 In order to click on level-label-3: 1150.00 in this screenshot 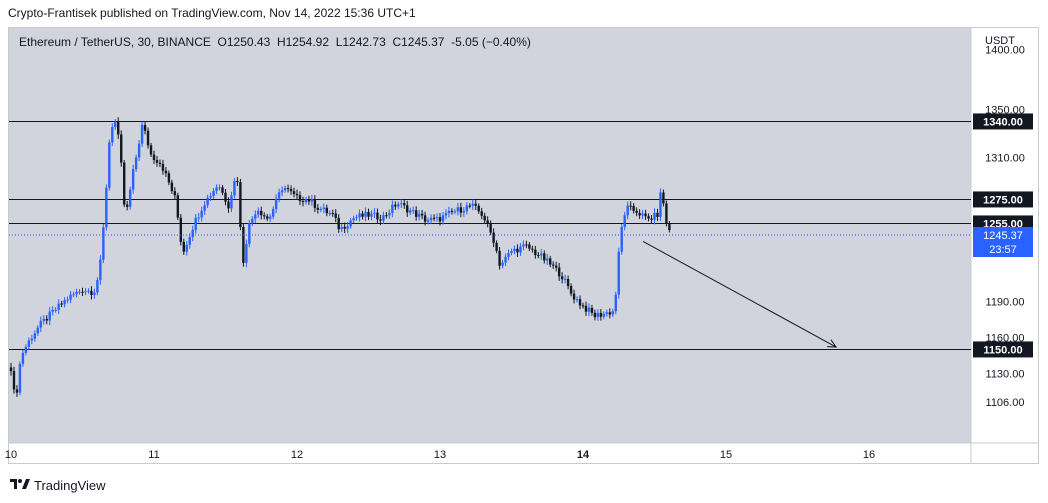, I will do `click(1002, 350)`.